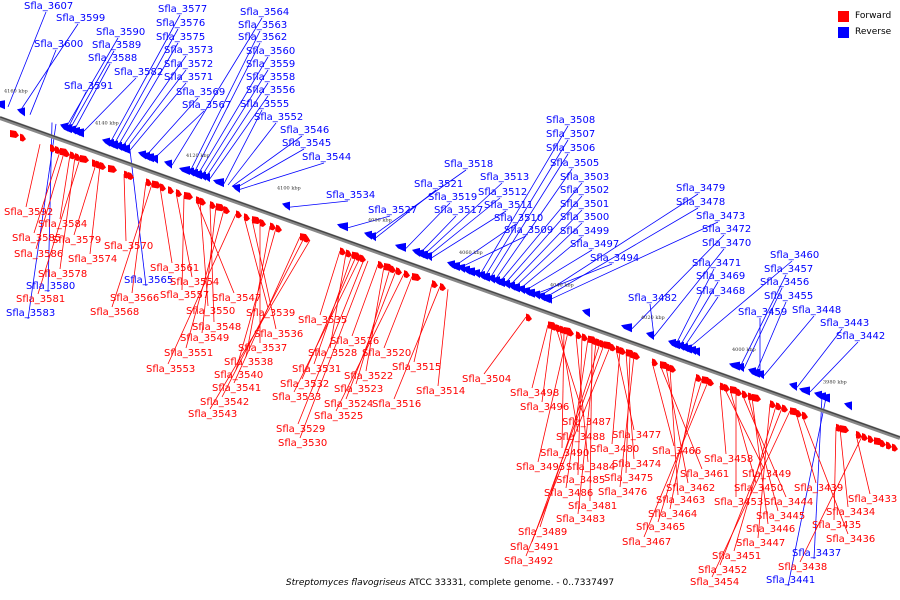 This screenshot has width=900, height=600. Describe the element at coordinates (120, 32) in the screenshot. I see `gene-label: Sfla_3590` at that location.